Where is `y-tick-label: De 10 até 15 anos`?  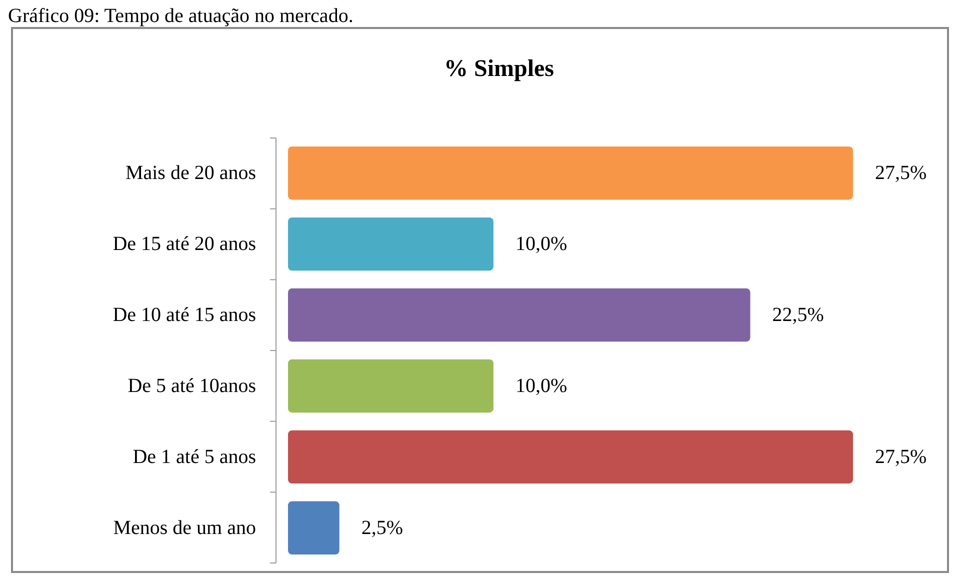
y-tick-label: De 10 até 15 anos is located at coordinates (184, 315).